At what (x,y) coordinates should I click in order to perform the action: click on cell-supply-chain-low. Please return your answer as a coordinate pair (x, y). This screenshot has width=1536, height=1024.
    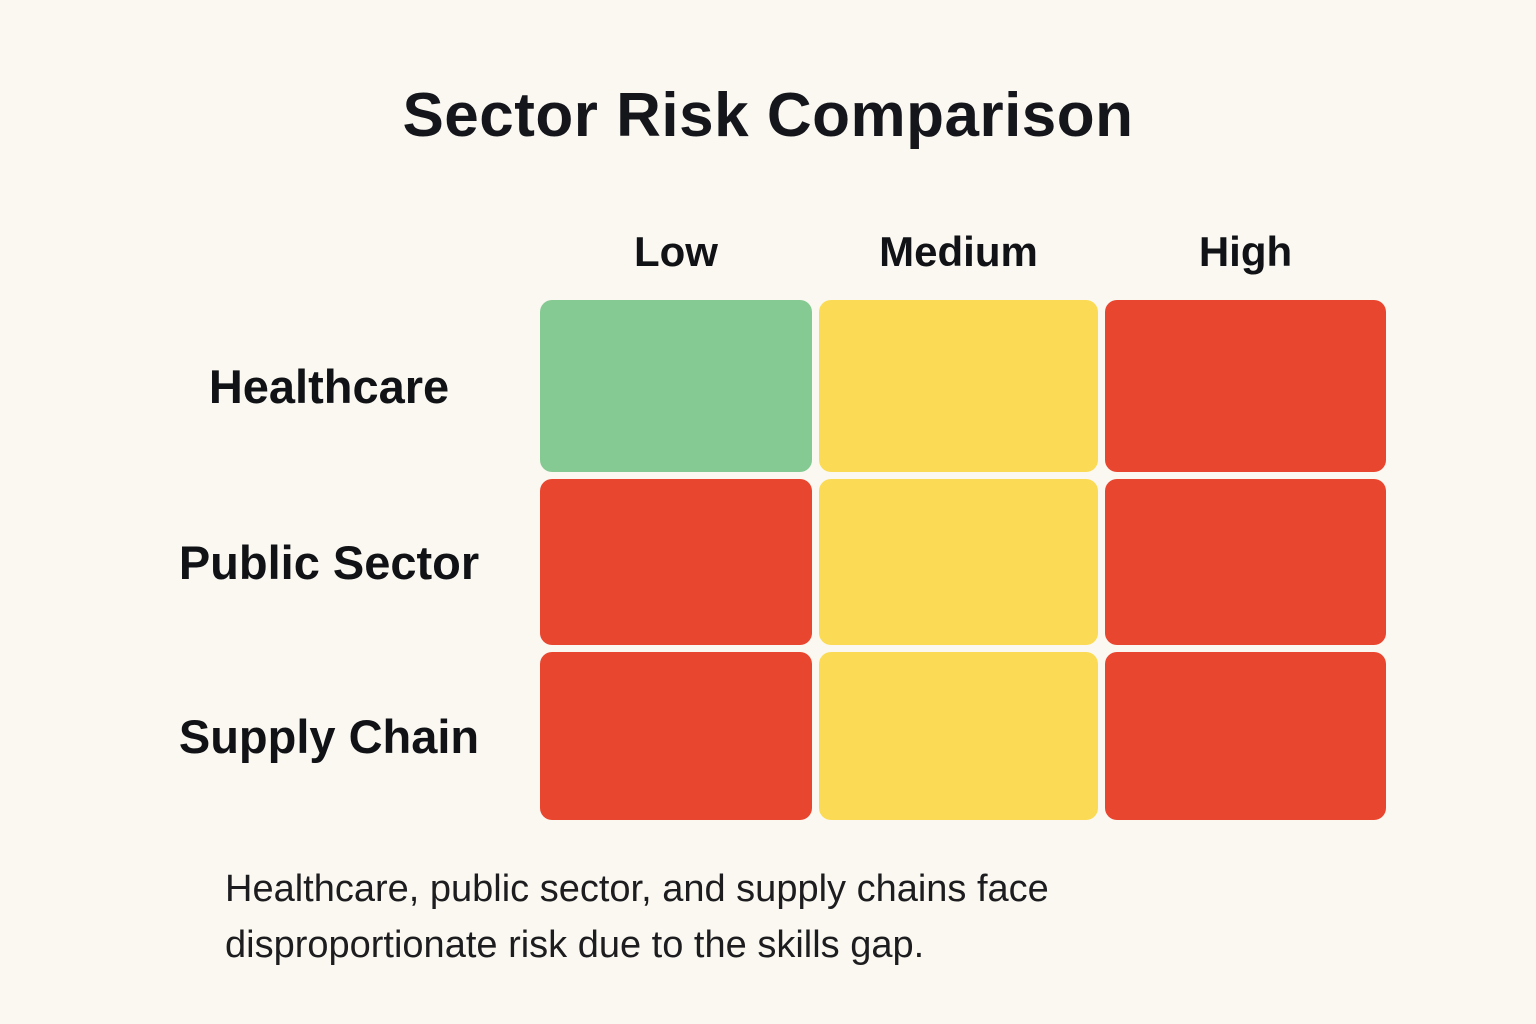
    Looking at the image, I should click on (676, 736).